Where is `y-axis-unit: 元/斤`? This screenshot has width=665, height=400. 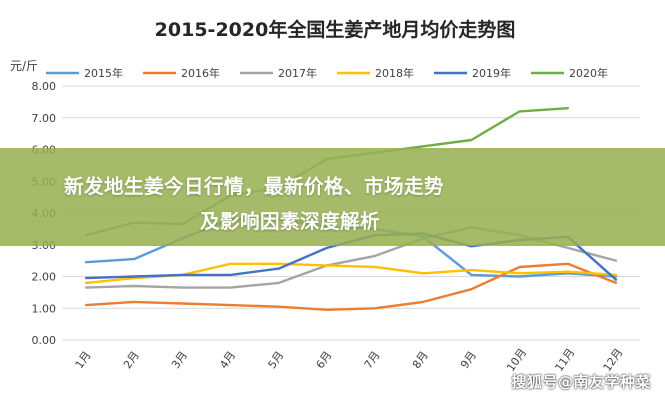 y-axis-unit: 元/斤 is located at coordinates (24, 66).